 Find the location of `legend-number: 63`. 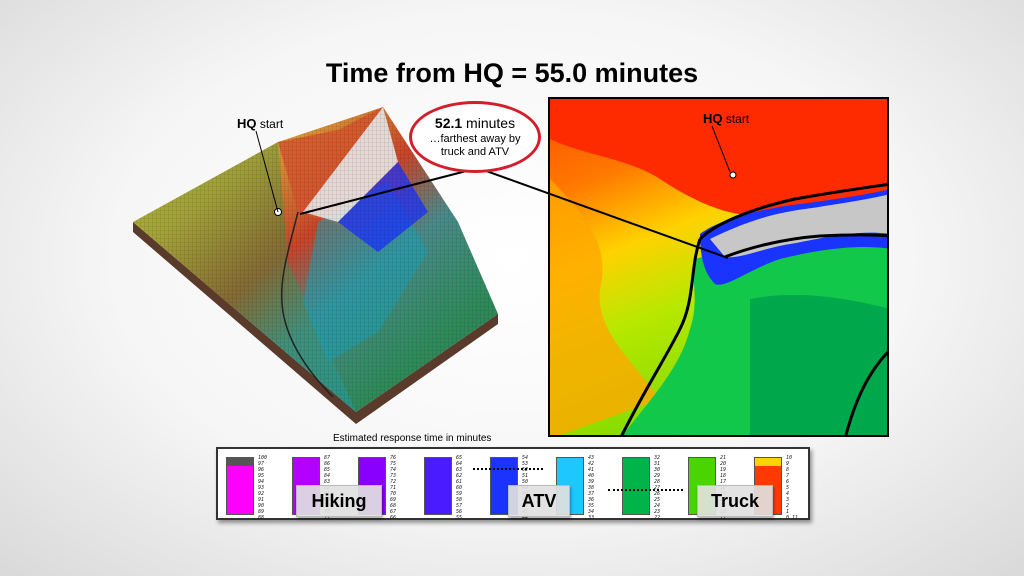

legend-number: 63 is located at coordinates (459, 470).